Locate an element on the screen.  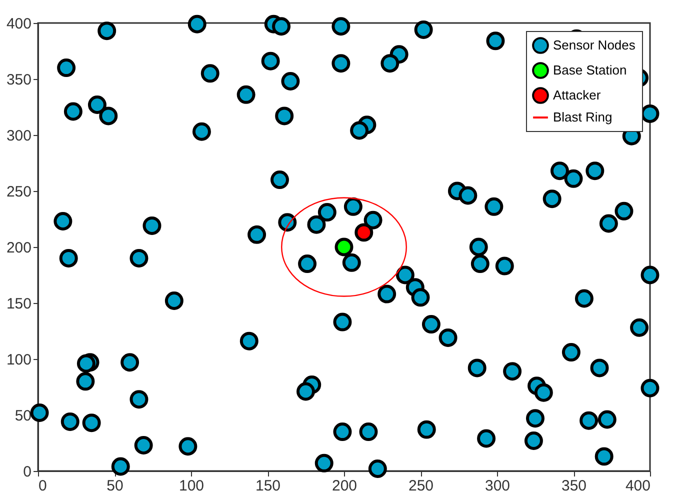
x-tick-label: 200 is located at coordinates (345, 486).